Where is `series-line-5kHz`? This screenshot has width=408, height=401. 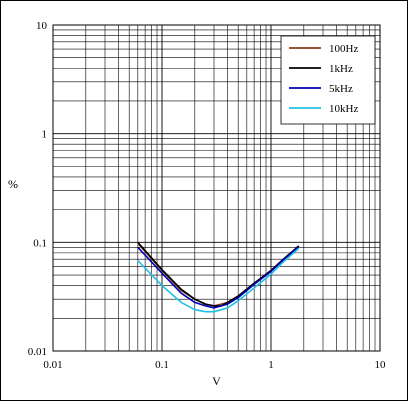
series-line-5kHz is located at coordinates (218, 277).